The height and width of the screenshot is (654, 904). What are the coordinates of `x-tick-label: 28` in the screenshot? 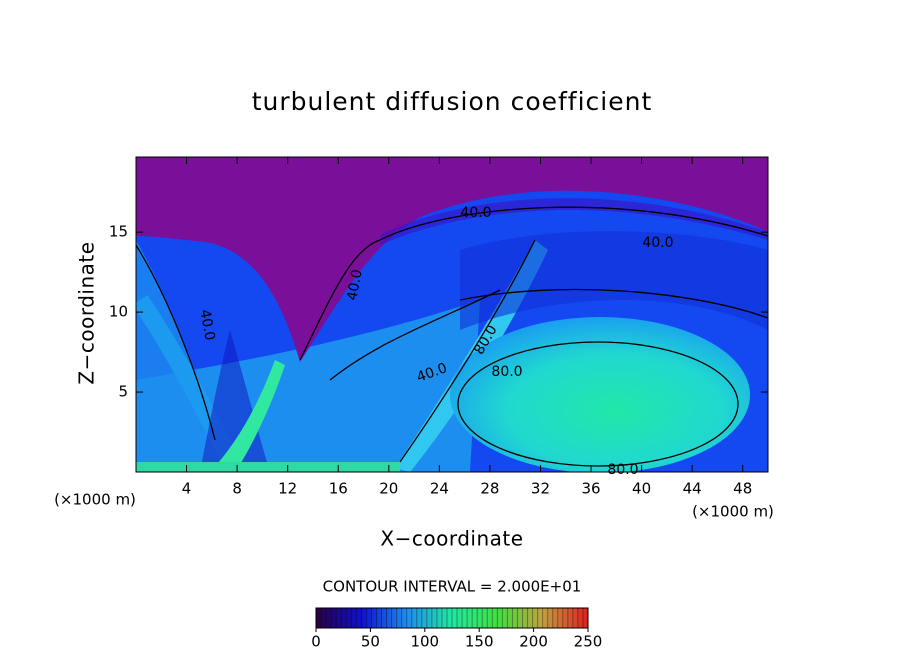 It's located at (489, 489).